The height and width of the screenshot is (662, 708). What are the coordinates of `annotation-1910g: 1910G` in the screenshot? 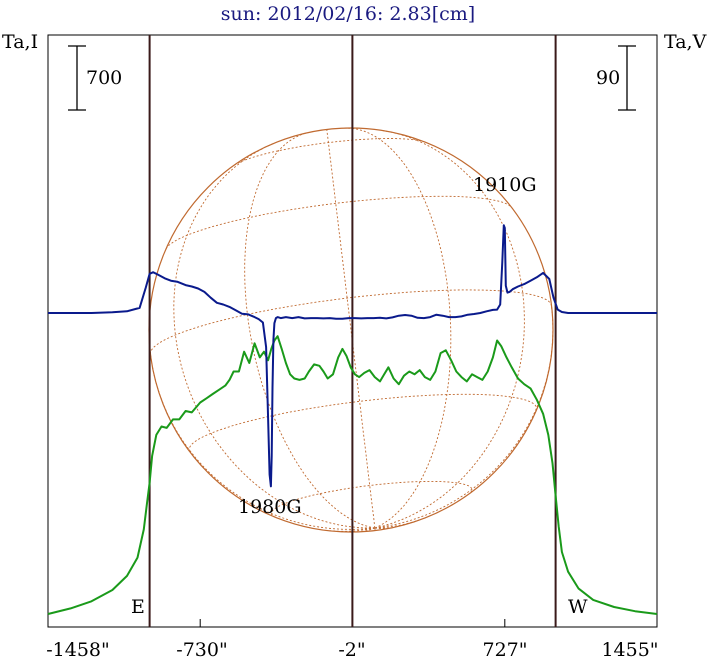 It's located at (505, 185).